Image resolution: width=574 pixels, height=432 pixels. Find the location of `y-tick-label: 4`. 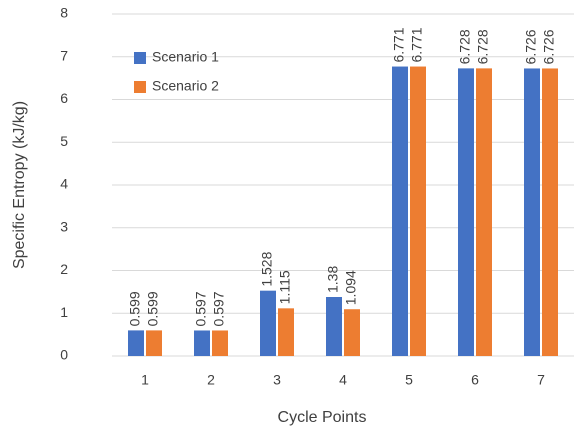

y-tick-label: 4 is located at coordinates (64, 184).